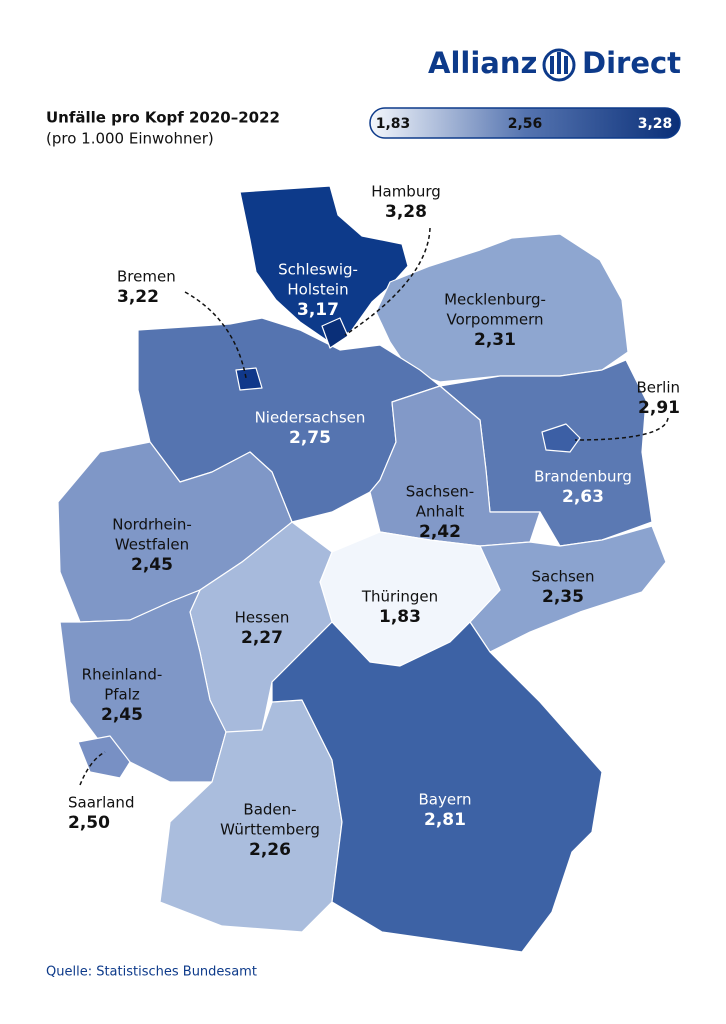  Describe the element at coordinates (151, 972) in the screenshot. I see `source: Quelle: Statistisches Bundesamt` at that location.